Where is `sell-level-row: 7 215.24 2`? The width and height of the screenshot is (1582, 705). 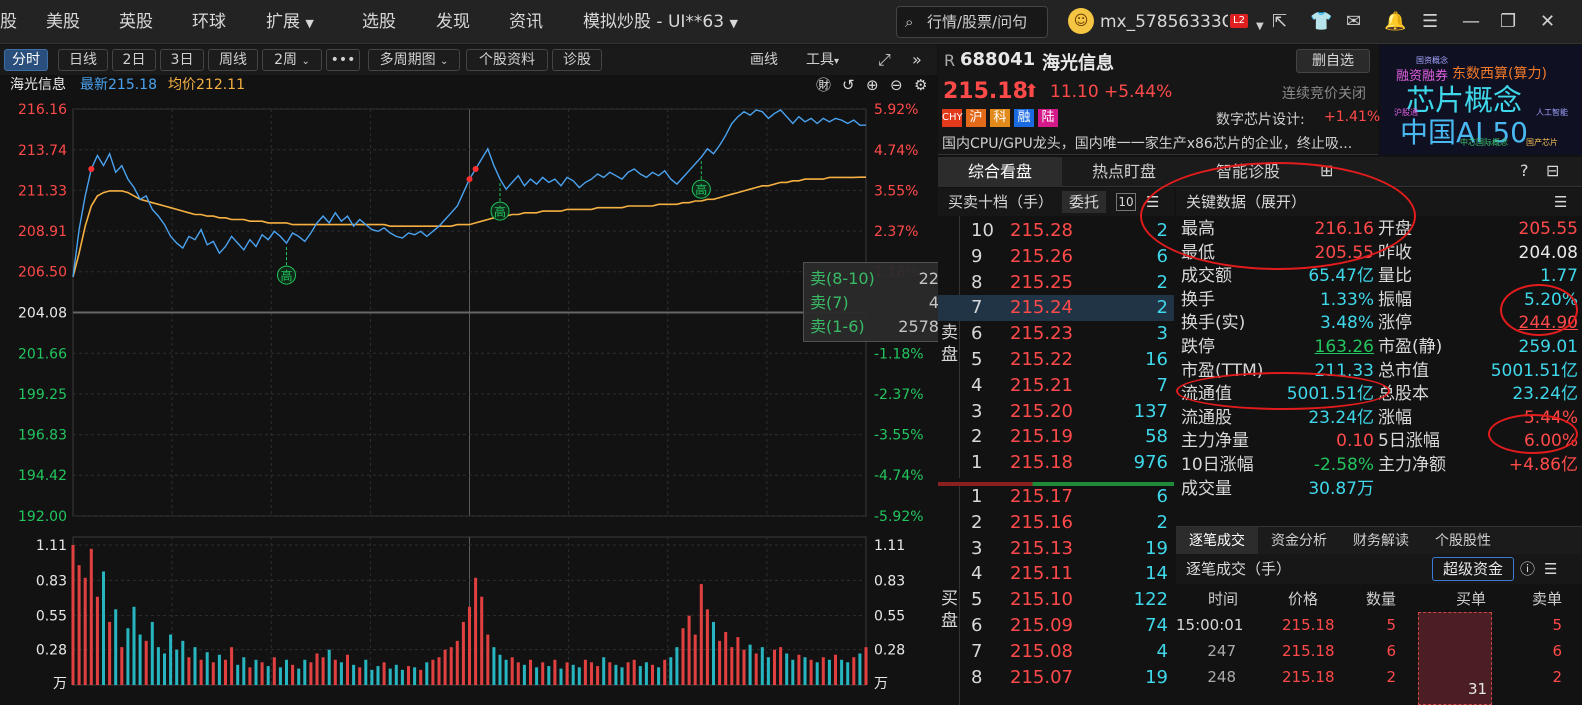 sell-level-row: 7 215.24 2 is located at coordinates (1056, 308).